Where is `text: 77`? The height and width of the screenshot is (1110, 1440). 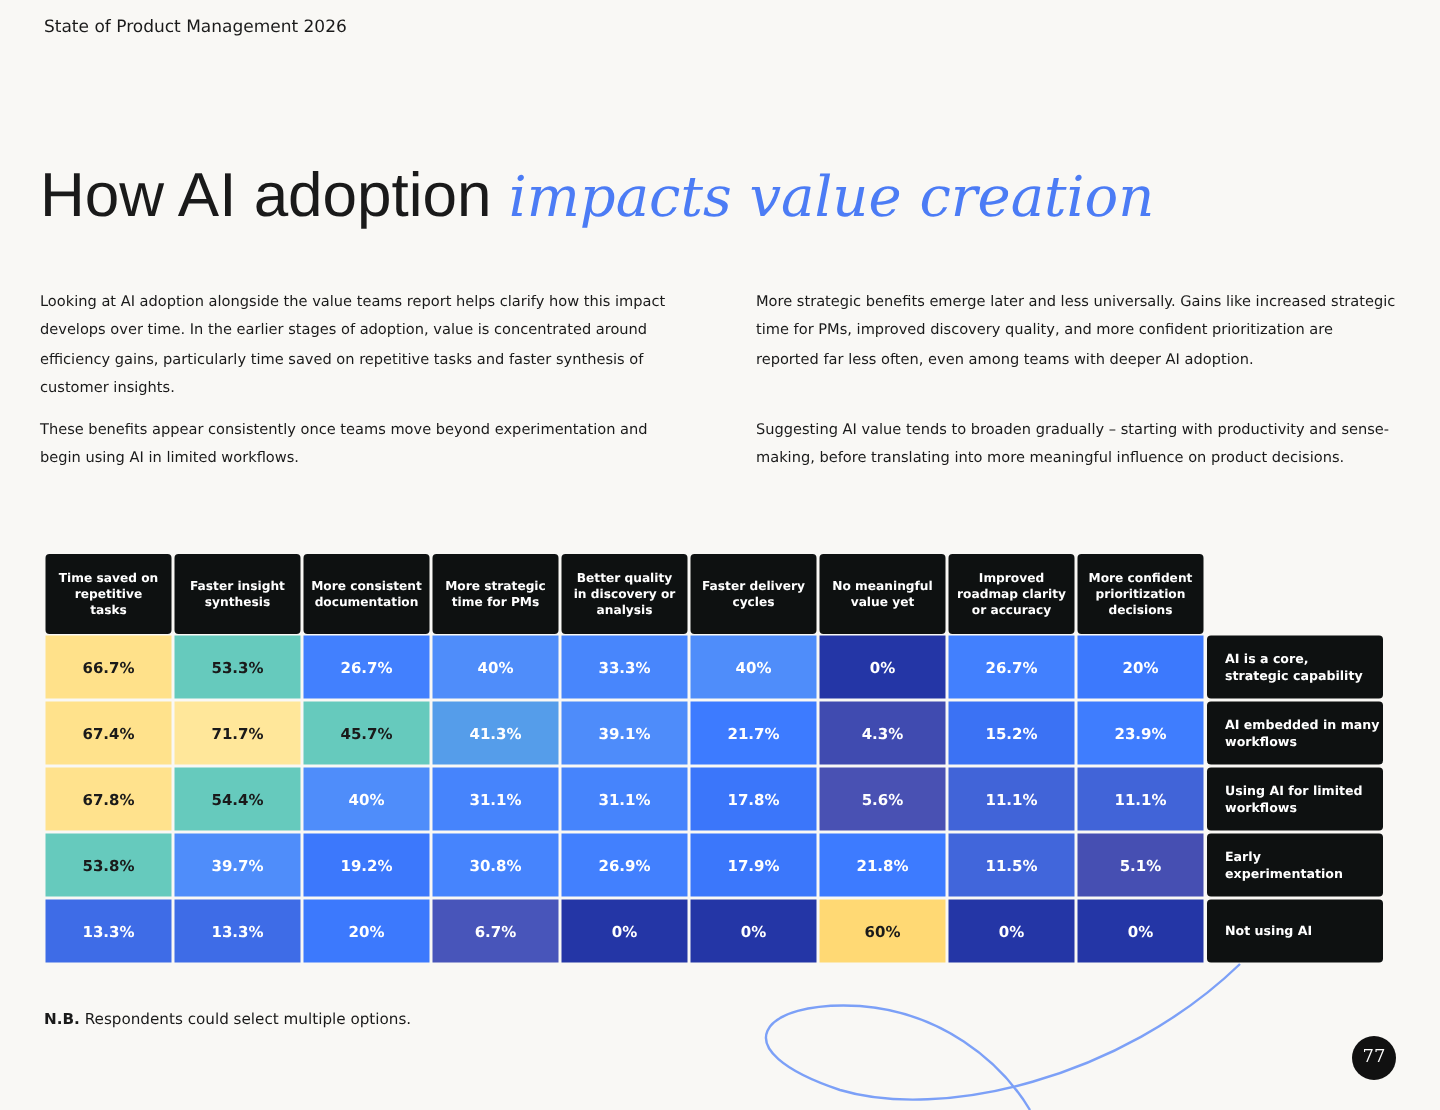
text: 77 is located at coordinates (1374, 1058).